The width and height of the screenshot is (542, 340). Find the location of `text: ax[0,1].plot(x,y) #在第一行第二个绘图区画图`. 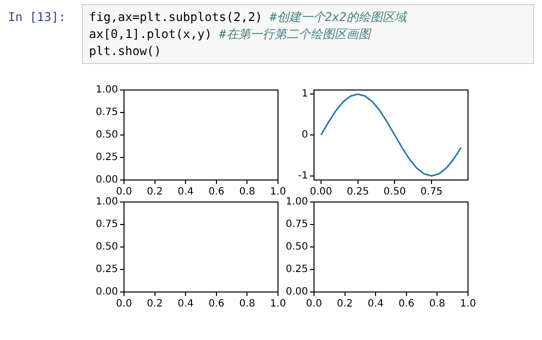

text: ax[0,1].plot(x,y) #在第一行第二个绘图区画图 is located at coordinates (229, 34).